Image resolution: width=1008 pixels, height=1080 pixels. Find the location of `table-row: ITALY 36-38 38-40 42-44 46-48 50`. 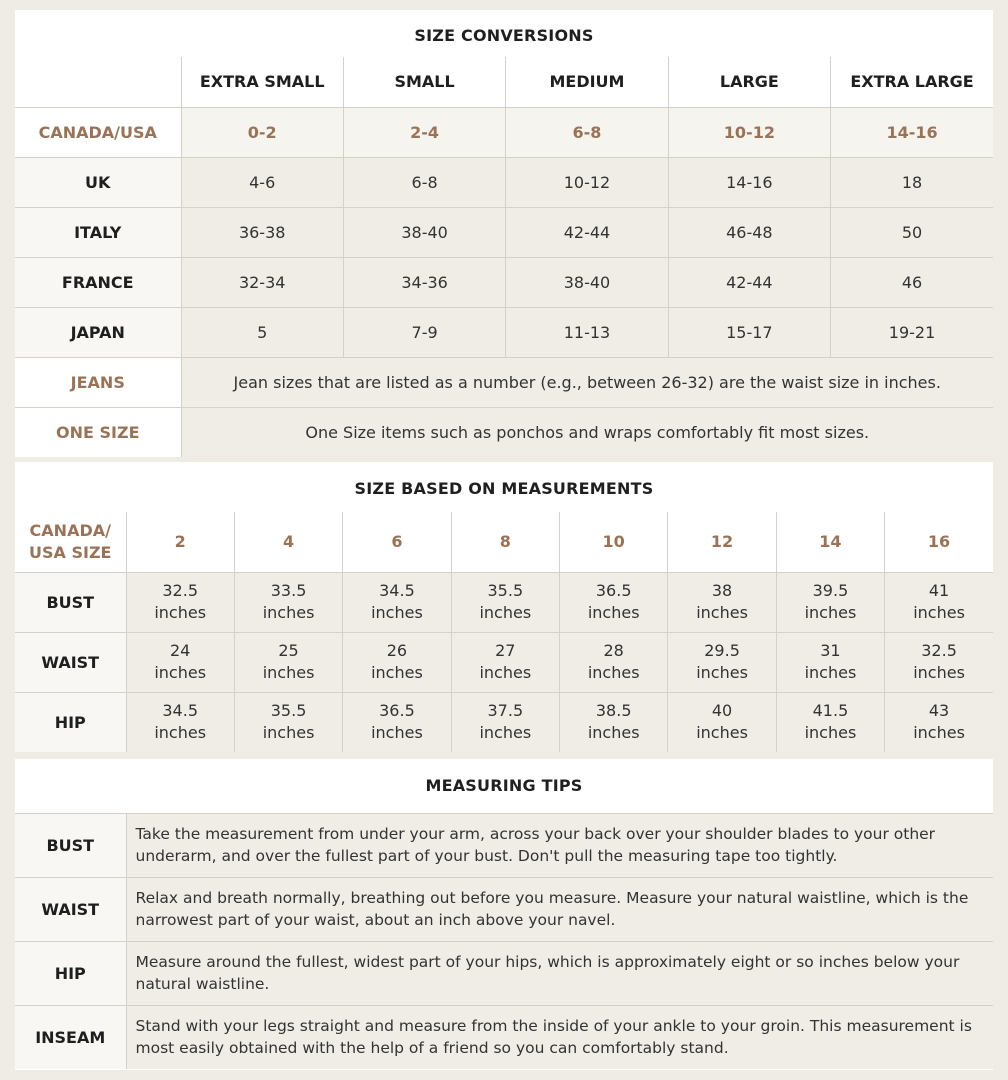

table-row: ITALY 36-38 38-40 42-44 46-48 50 is located at coordinates (504, 232).